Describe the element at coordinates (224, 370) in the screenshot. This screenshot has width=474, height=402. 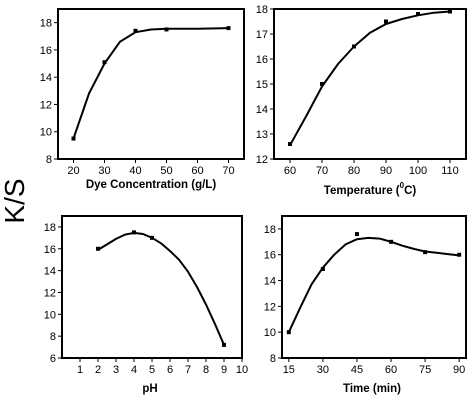
I see `x-tick-label: 9` at that location.